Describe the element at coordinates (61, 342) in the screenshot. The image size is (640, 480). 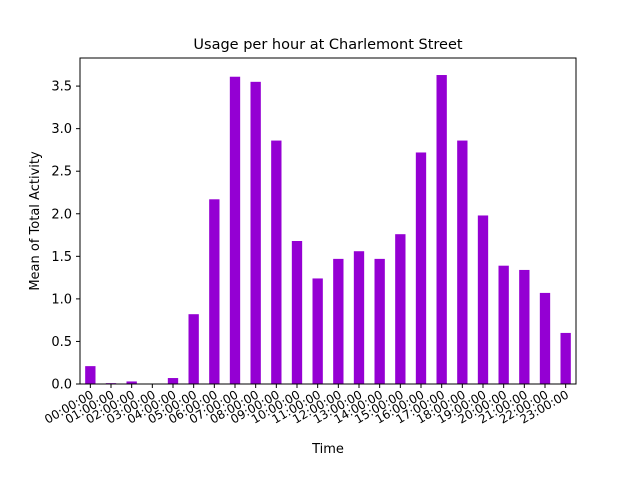
I see `y-tick-label: 0.5` at that location.